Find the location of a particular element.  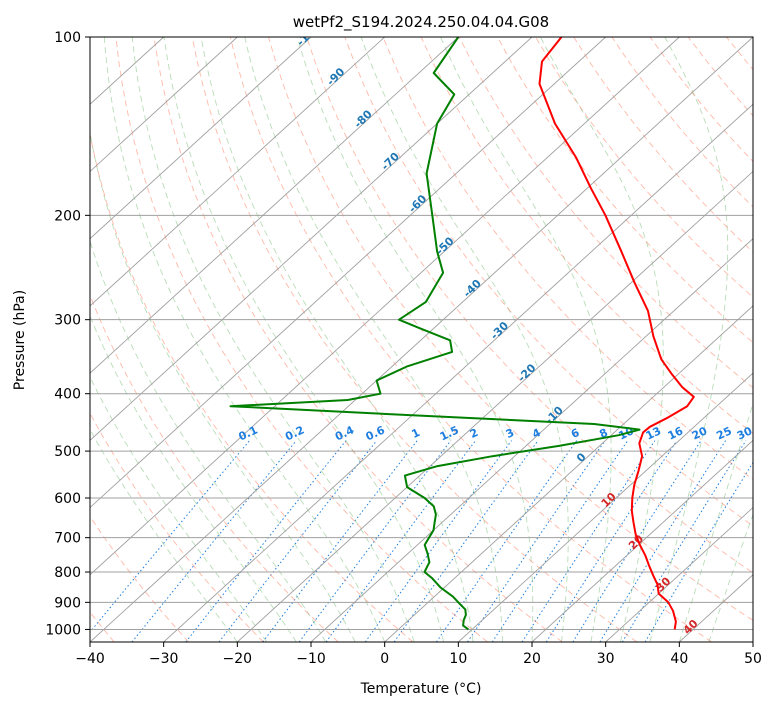

x-axis-label: Temperature (°C) is located at coordinates (421, 689).